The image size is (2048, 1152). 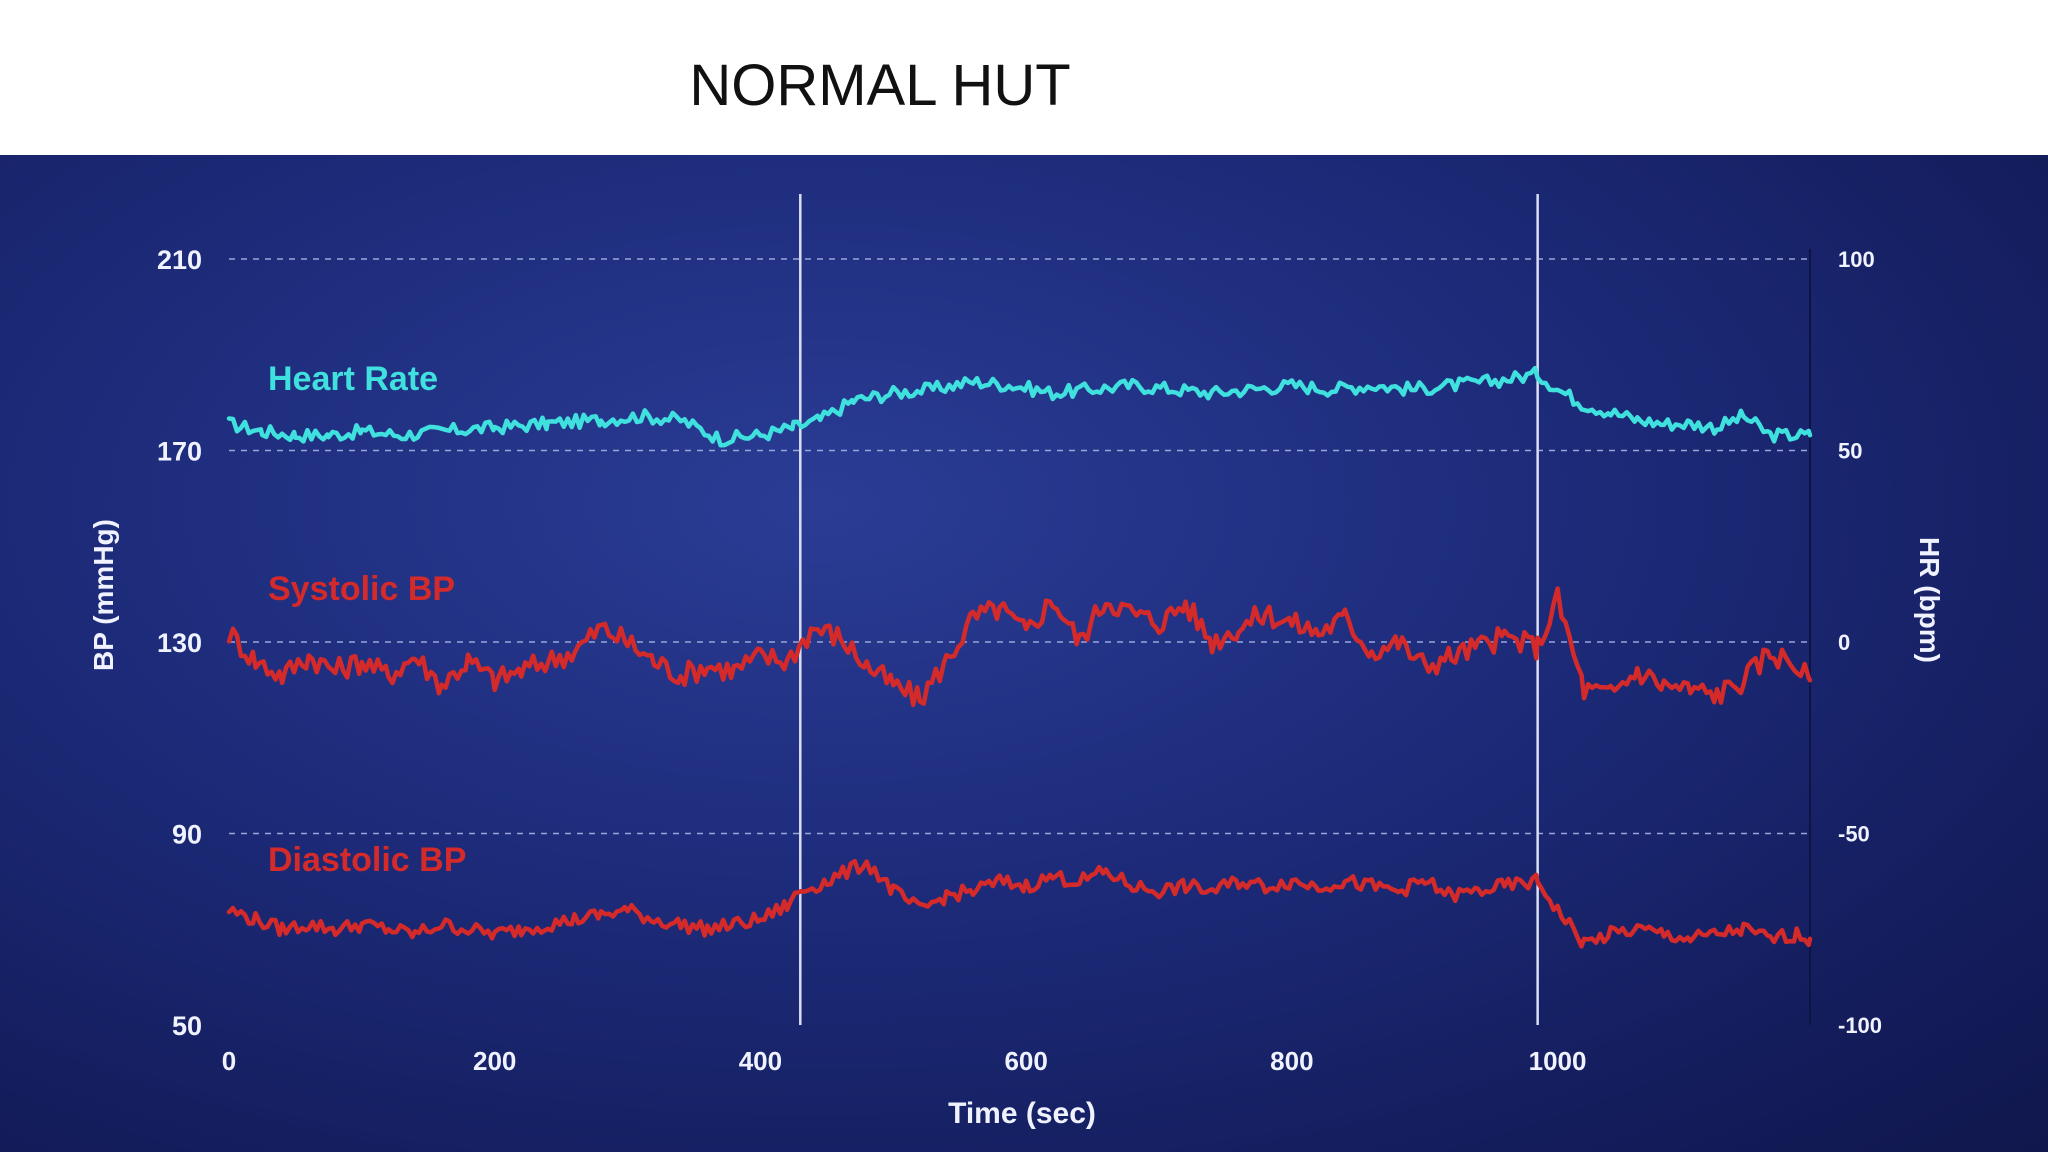 I want to click on y-left-tick-labels: 50 90 130 170 210, so click(x=179, y=643).